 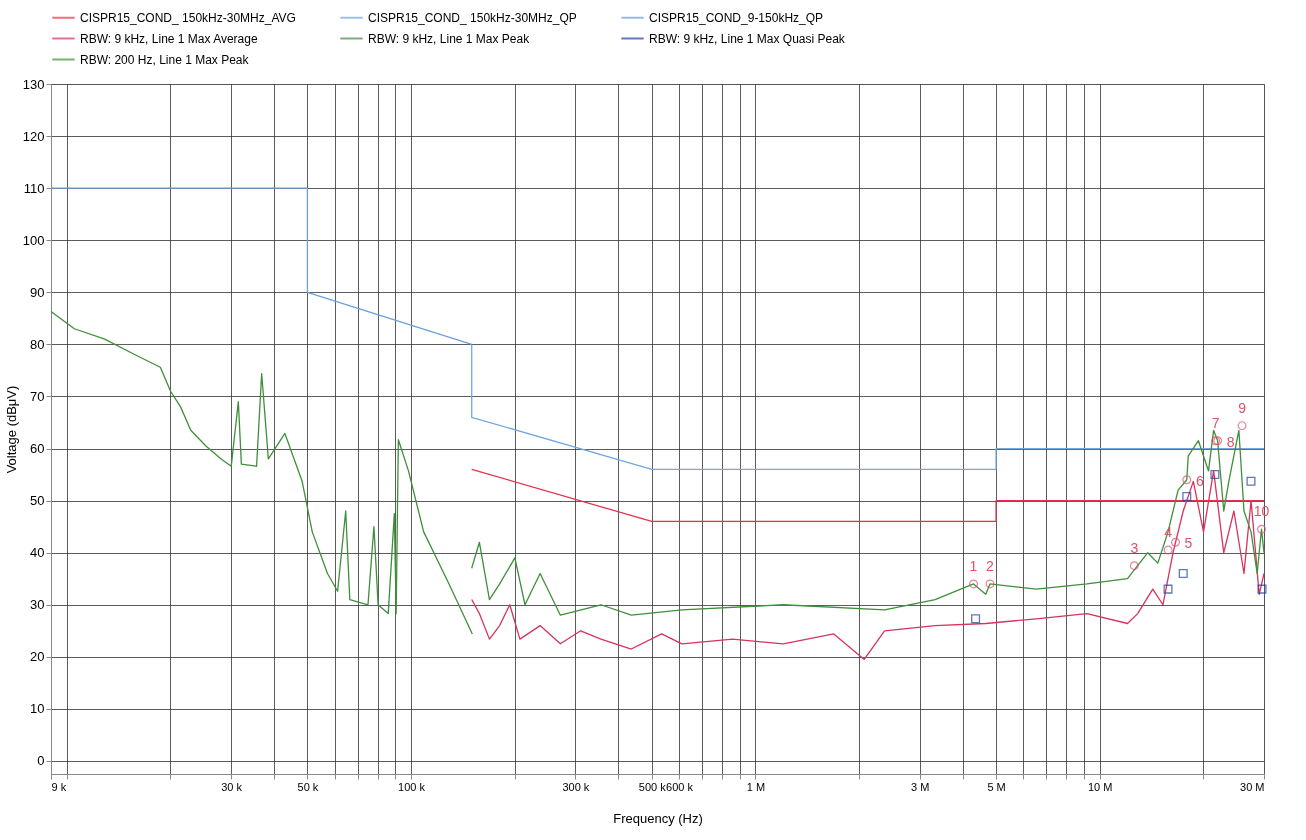 I want to click on legend-label: RBW: 9 kHz, Line 1 Max Quasi Peak, so click(x=747, y=38).